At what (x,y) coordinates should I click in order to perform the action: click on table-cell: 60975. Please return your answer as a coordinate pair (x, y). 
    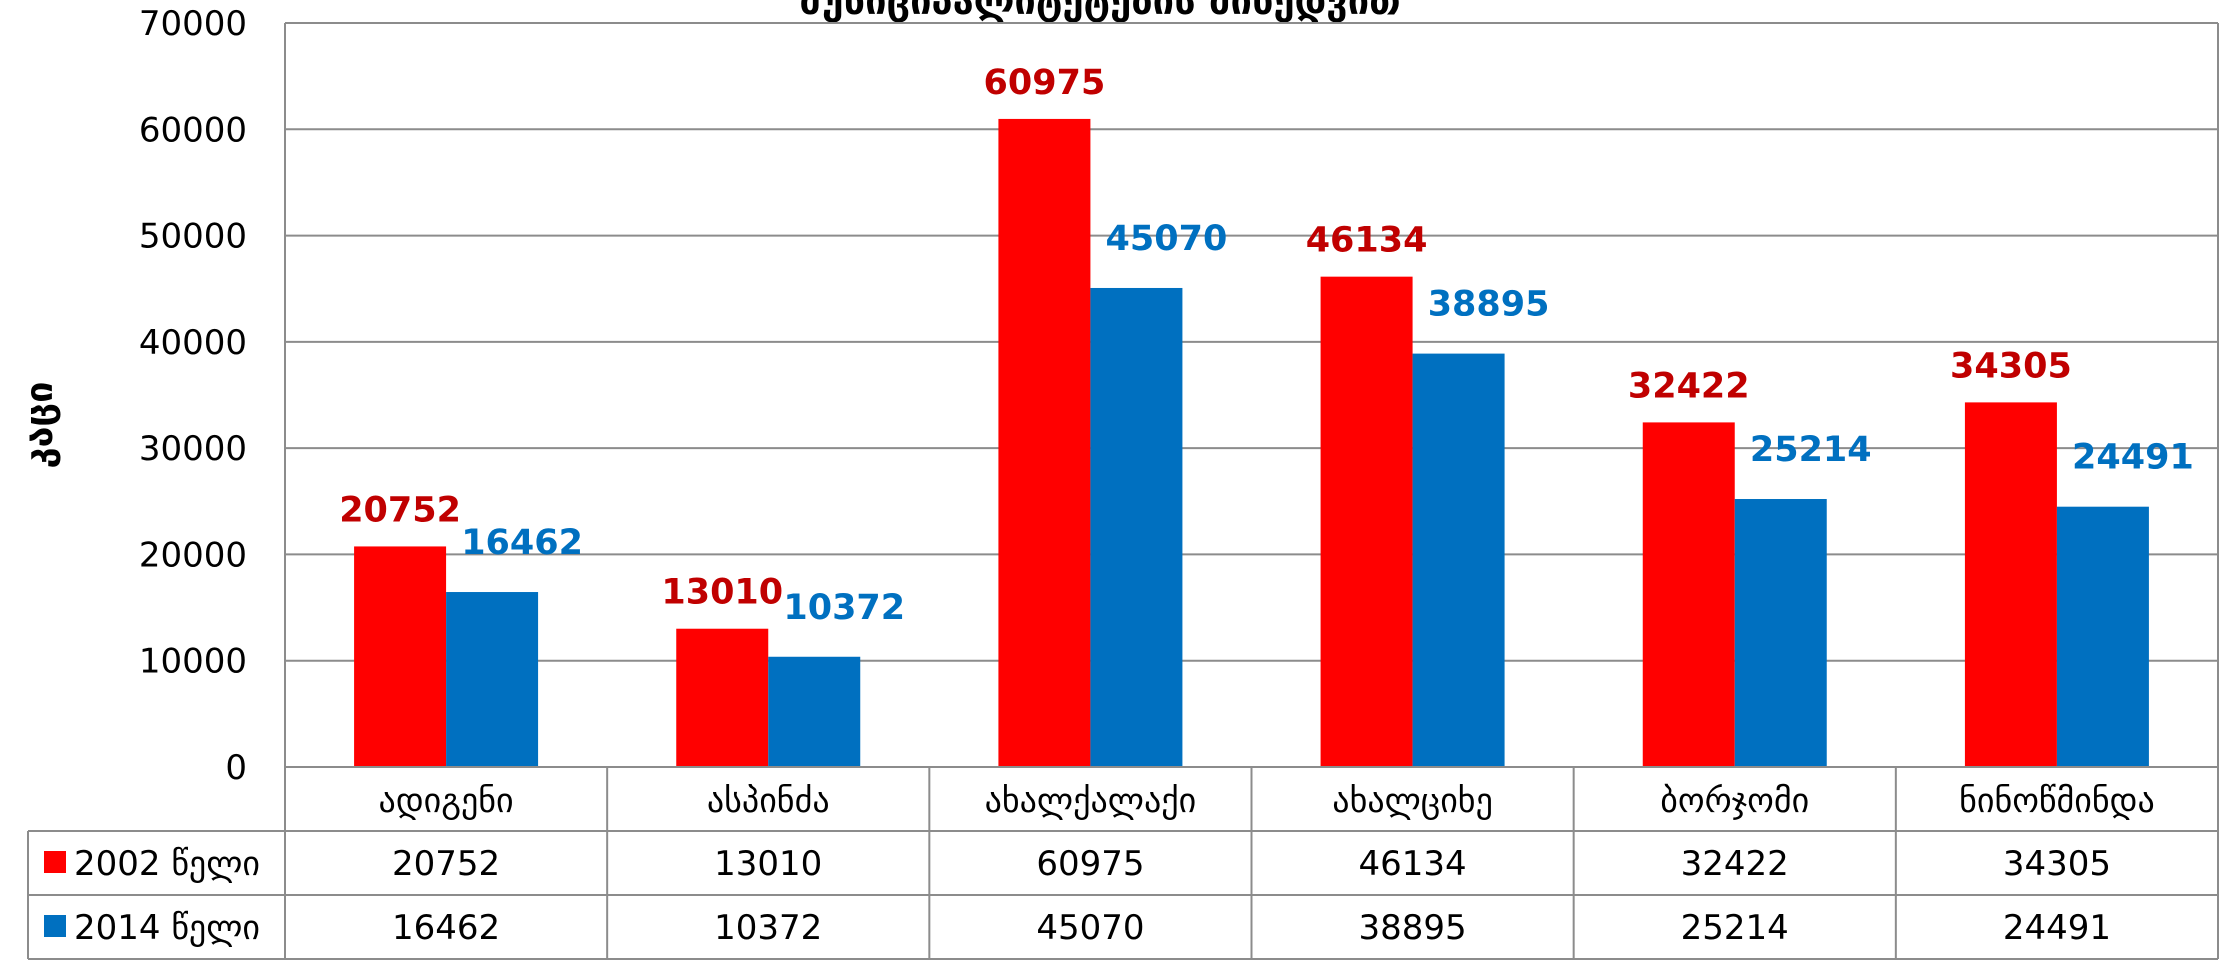
    Looking at the image, I should click on (1090, 864).